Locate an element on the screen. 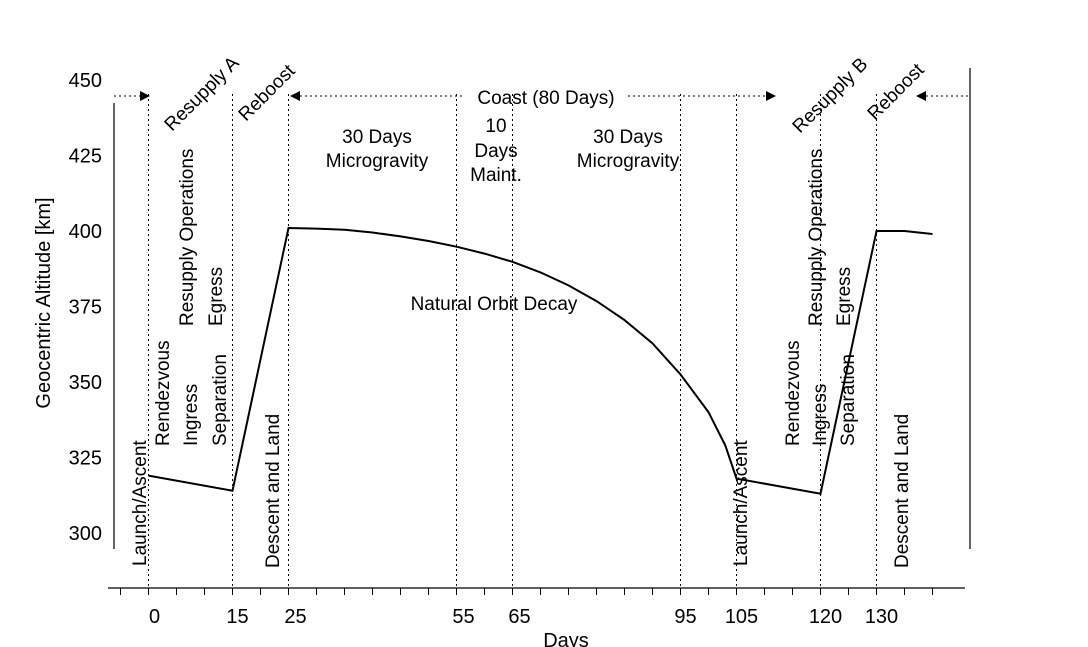  coast-arrowhead-left is located at coordinates (295, 96).